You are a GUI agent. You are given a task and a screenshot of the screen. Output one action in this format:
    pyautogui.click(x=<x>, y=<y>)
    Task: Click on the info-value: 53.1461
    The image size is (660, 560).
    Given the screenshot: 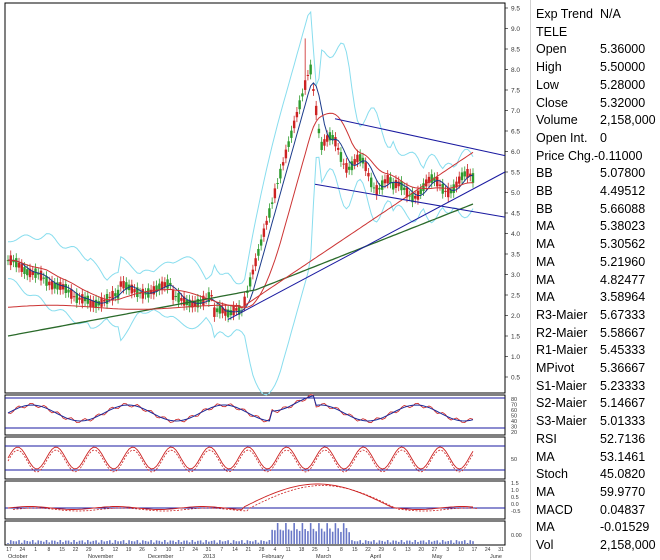 What is the action you would take?
    pyautogui.click(x=623, y=456)
    